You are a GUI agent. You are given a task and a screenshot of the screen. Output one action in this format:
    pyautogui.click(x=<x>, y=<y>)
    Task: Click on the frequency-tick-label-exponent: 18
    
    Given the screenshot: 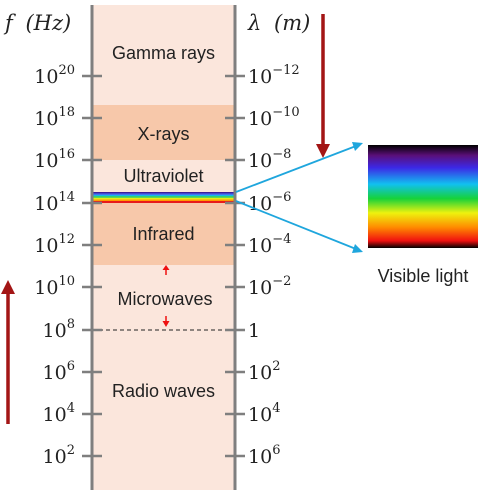 What is the action you would take?
    pyautogui.click(x=66, y=112)
    